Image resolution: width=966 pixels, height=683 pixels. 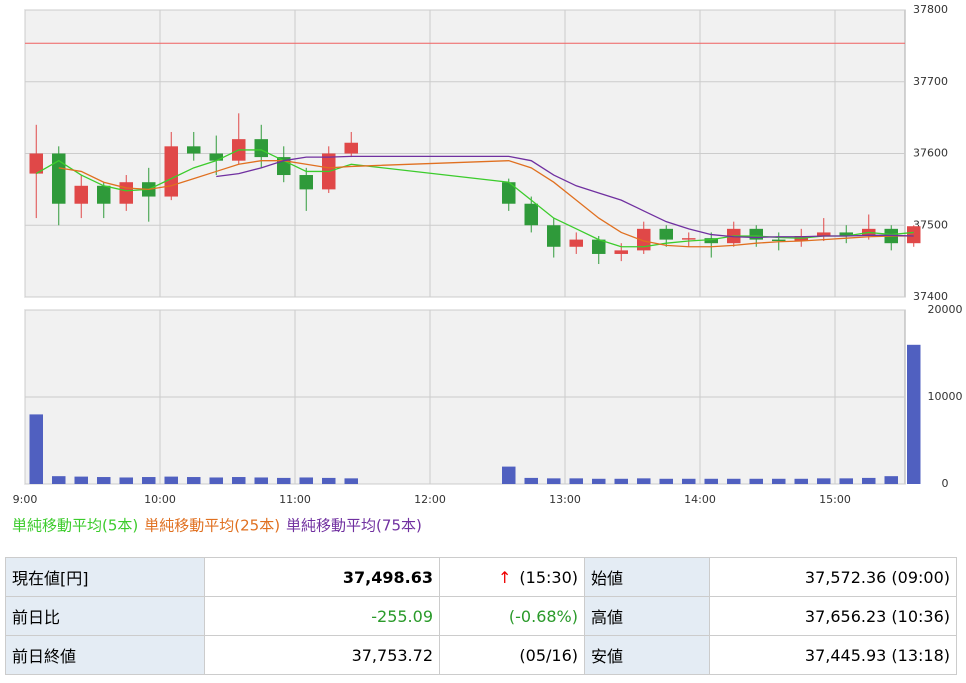 What do you see at coordinates (565, 499) in the screenshot?
I see `x-tick-label: 13:00` at bounding box center [565, 499].